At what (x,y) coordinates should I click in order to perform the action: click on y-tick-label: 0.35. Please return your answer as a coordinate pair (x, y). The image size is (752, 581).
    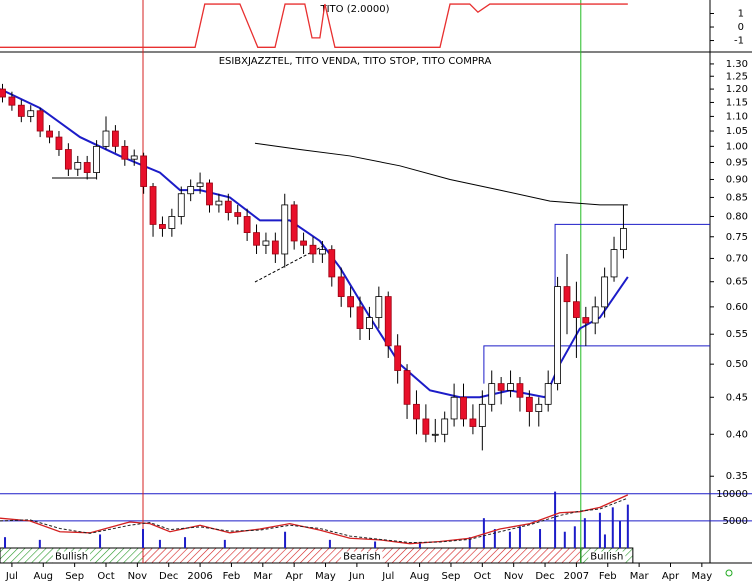
    Looking at the image, I should click on (737, 476).